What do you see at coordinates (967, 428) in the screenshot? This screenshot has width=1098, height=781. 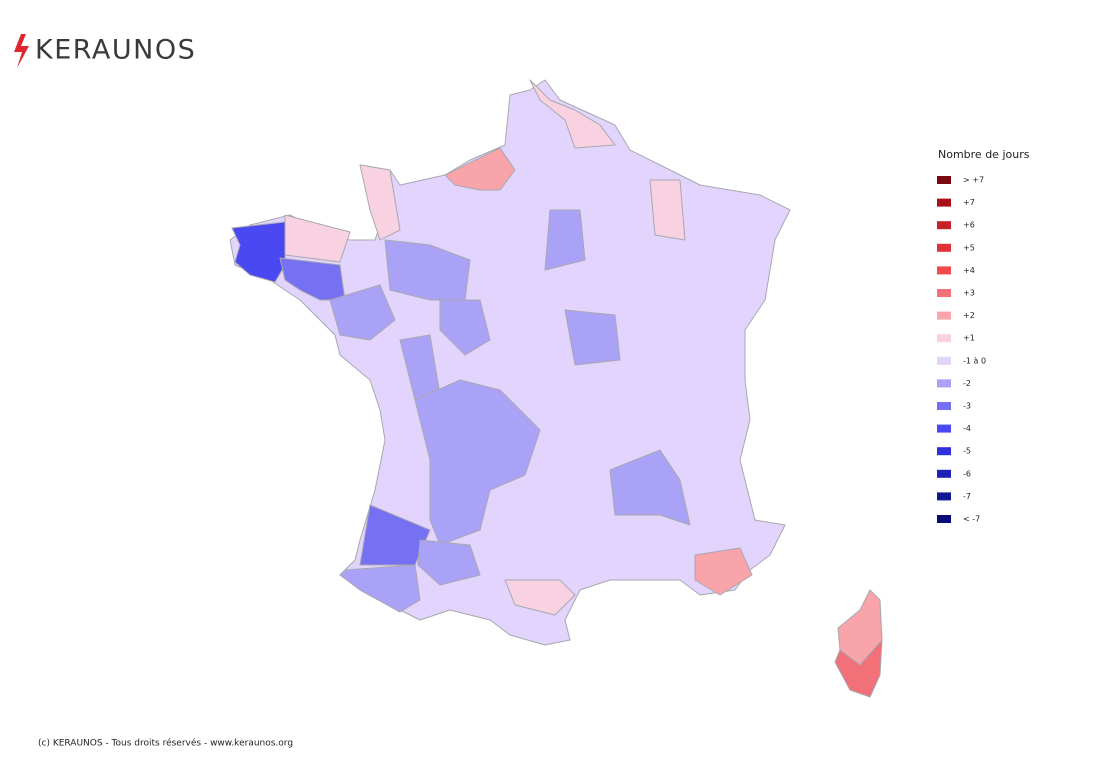 I see `legend-label: -4` at bounding box center [967, 428].